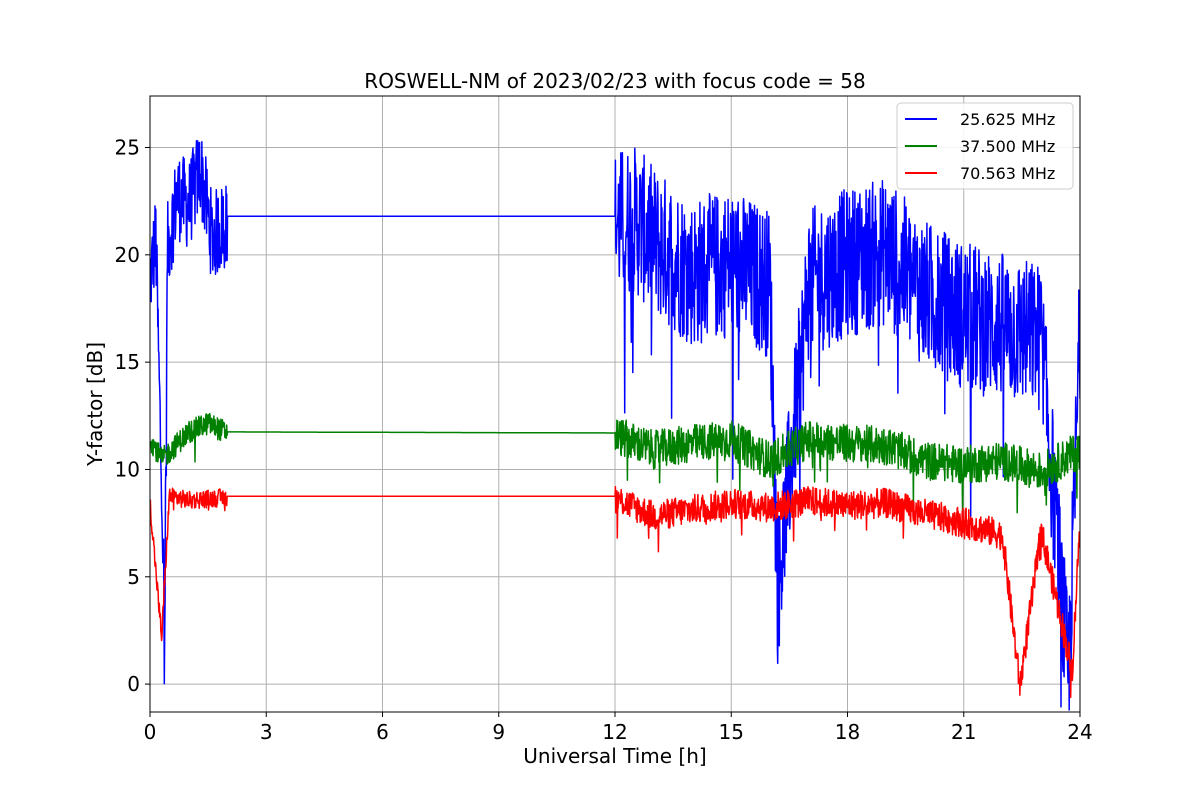 Image resolution: width=1200 pixels, height=800 pixels. I want to click on series-line, so click(615, 464).